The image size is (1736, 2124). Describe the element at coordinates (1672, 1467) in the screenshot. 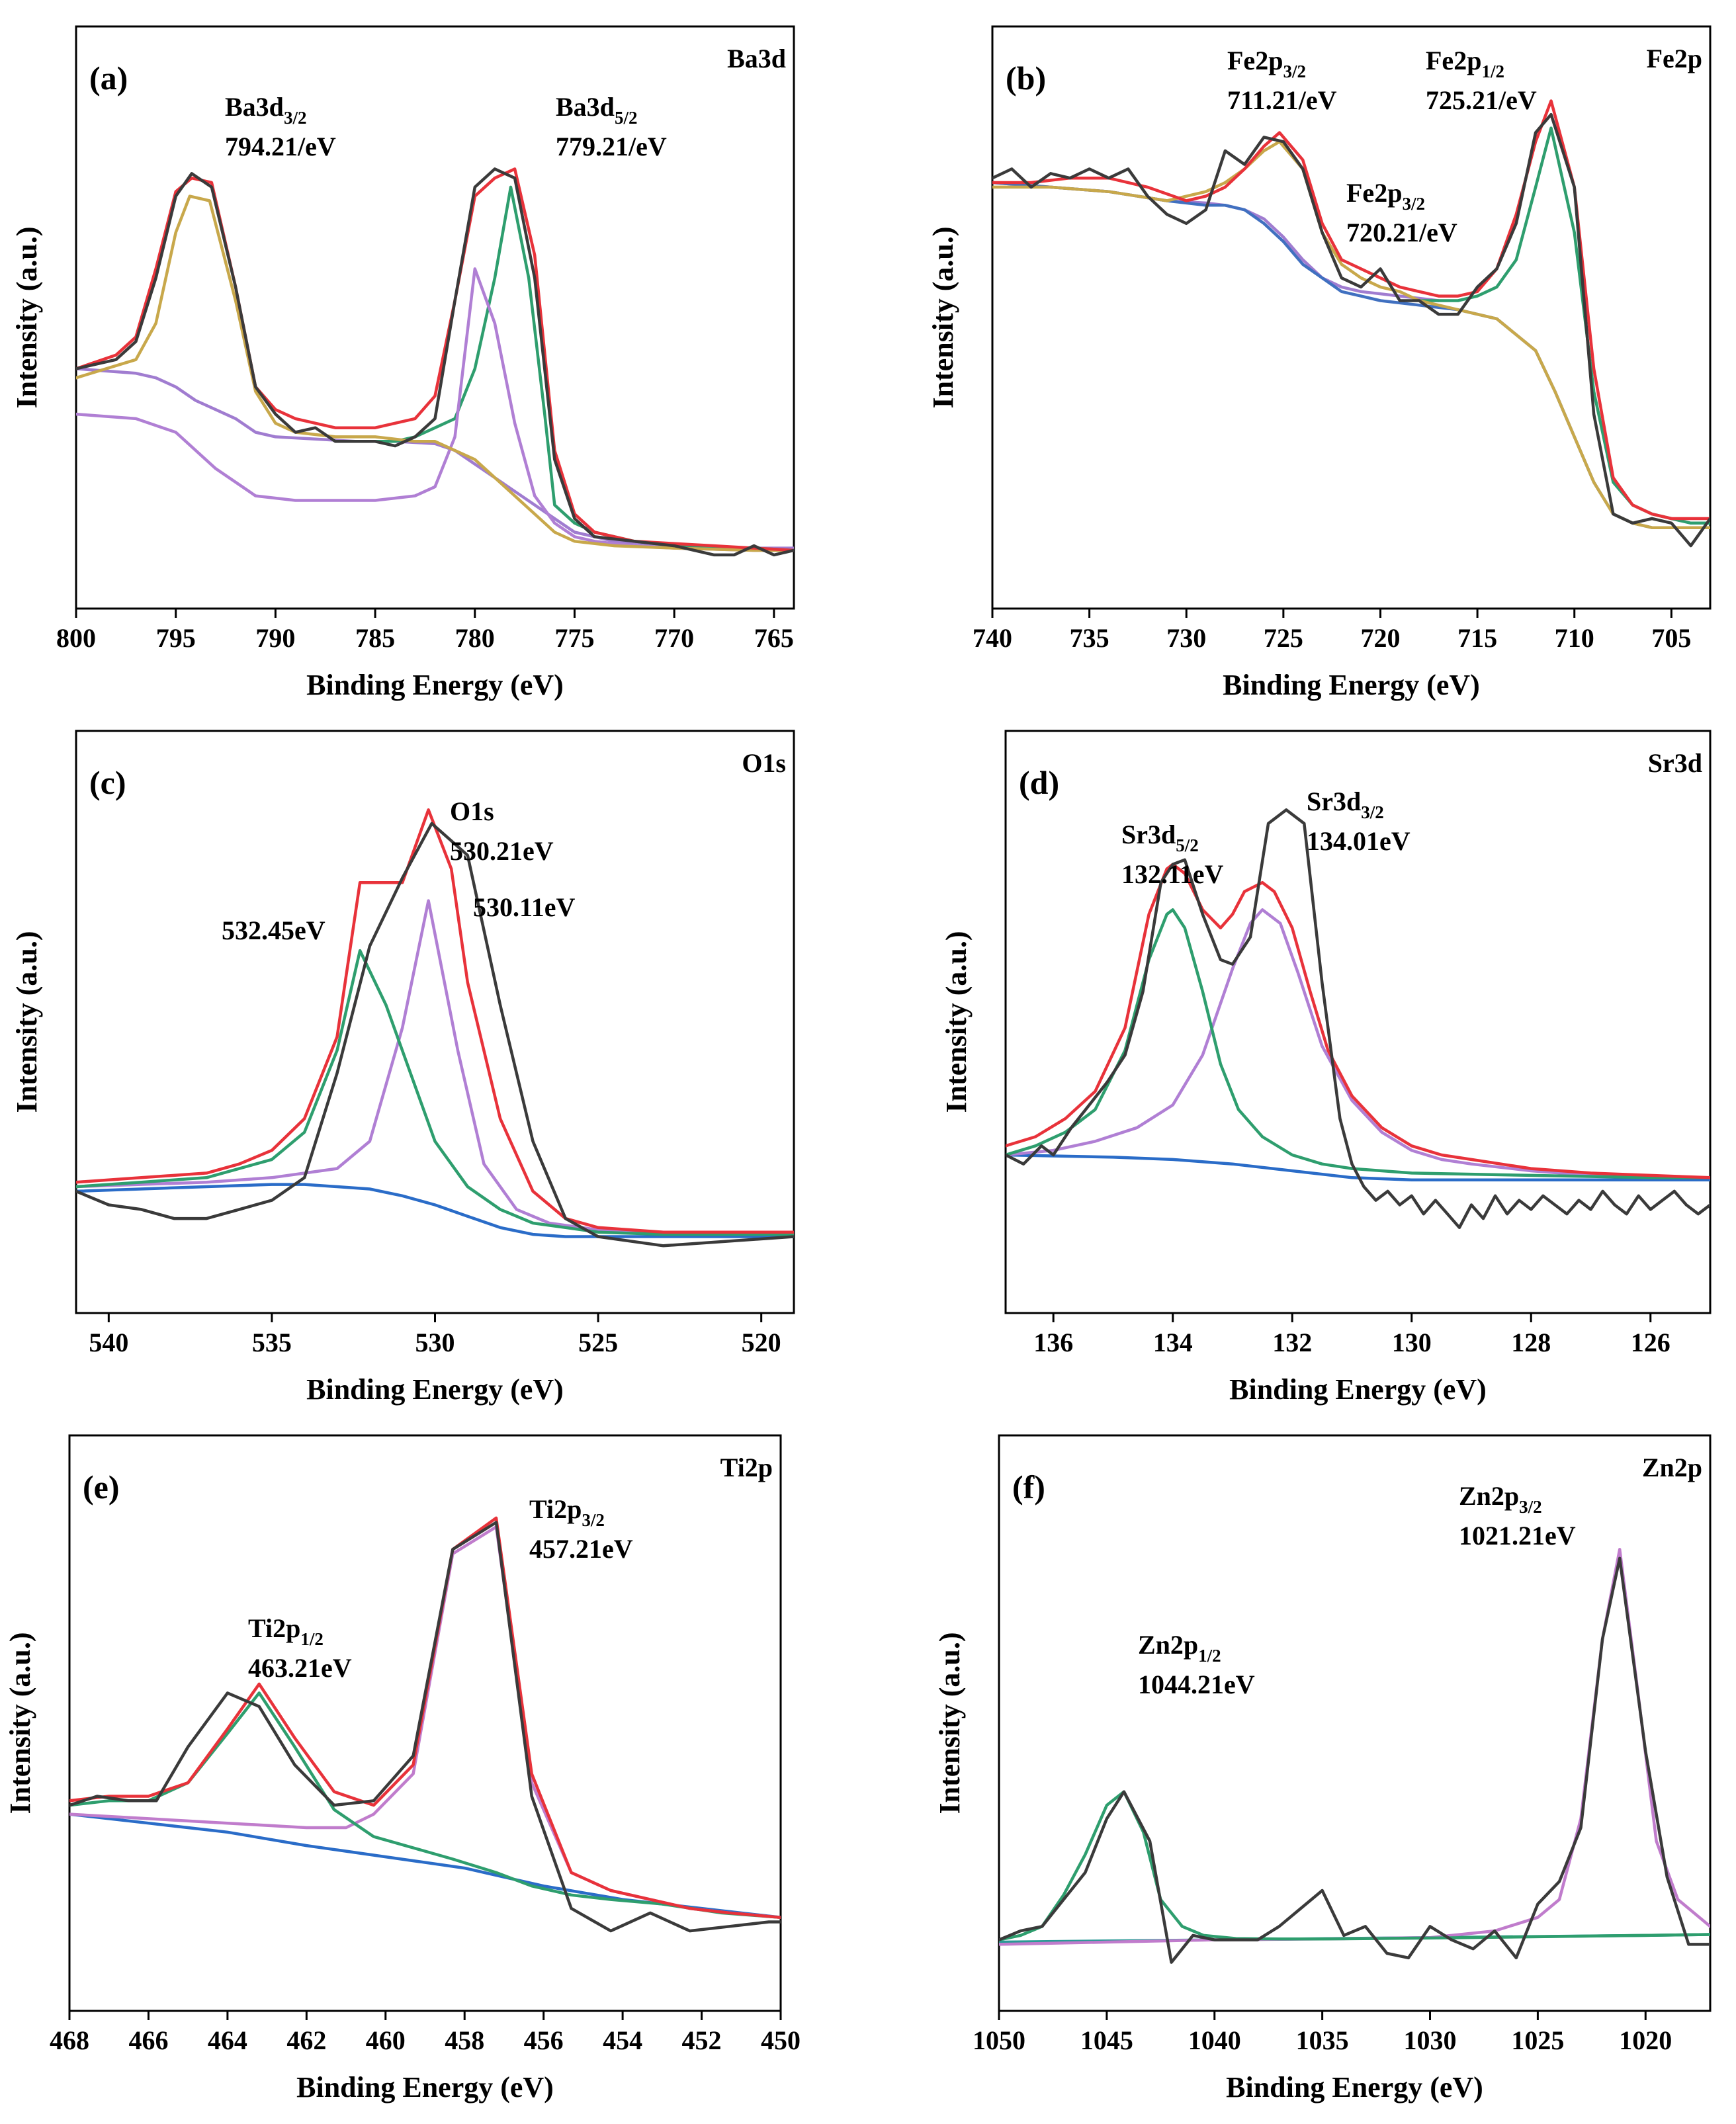

I see `element-label: Zn2p` at that location.